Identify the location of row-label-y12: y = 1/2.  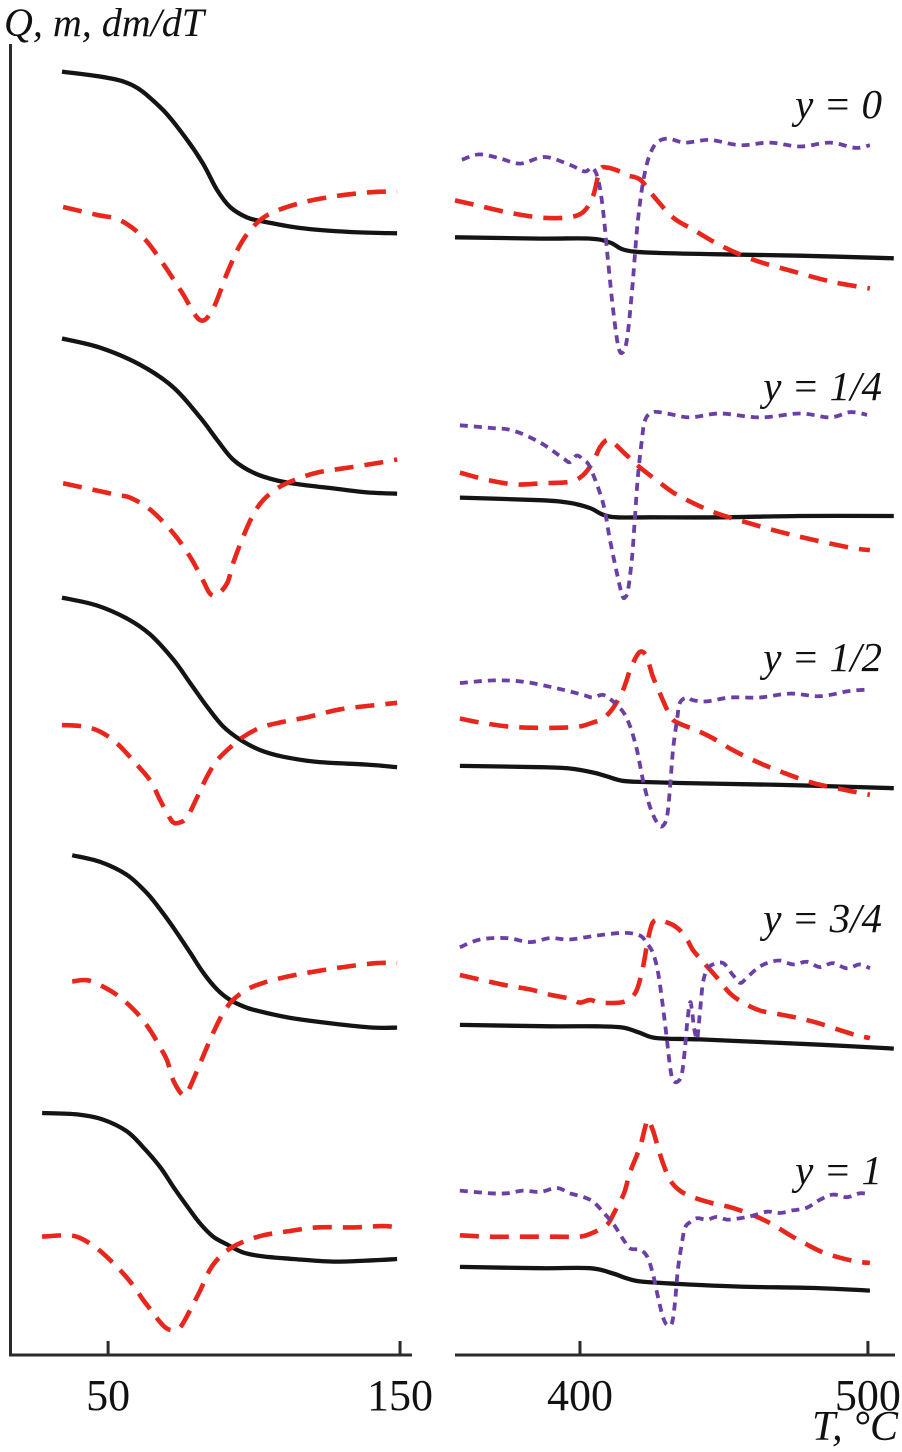
(820, 657).